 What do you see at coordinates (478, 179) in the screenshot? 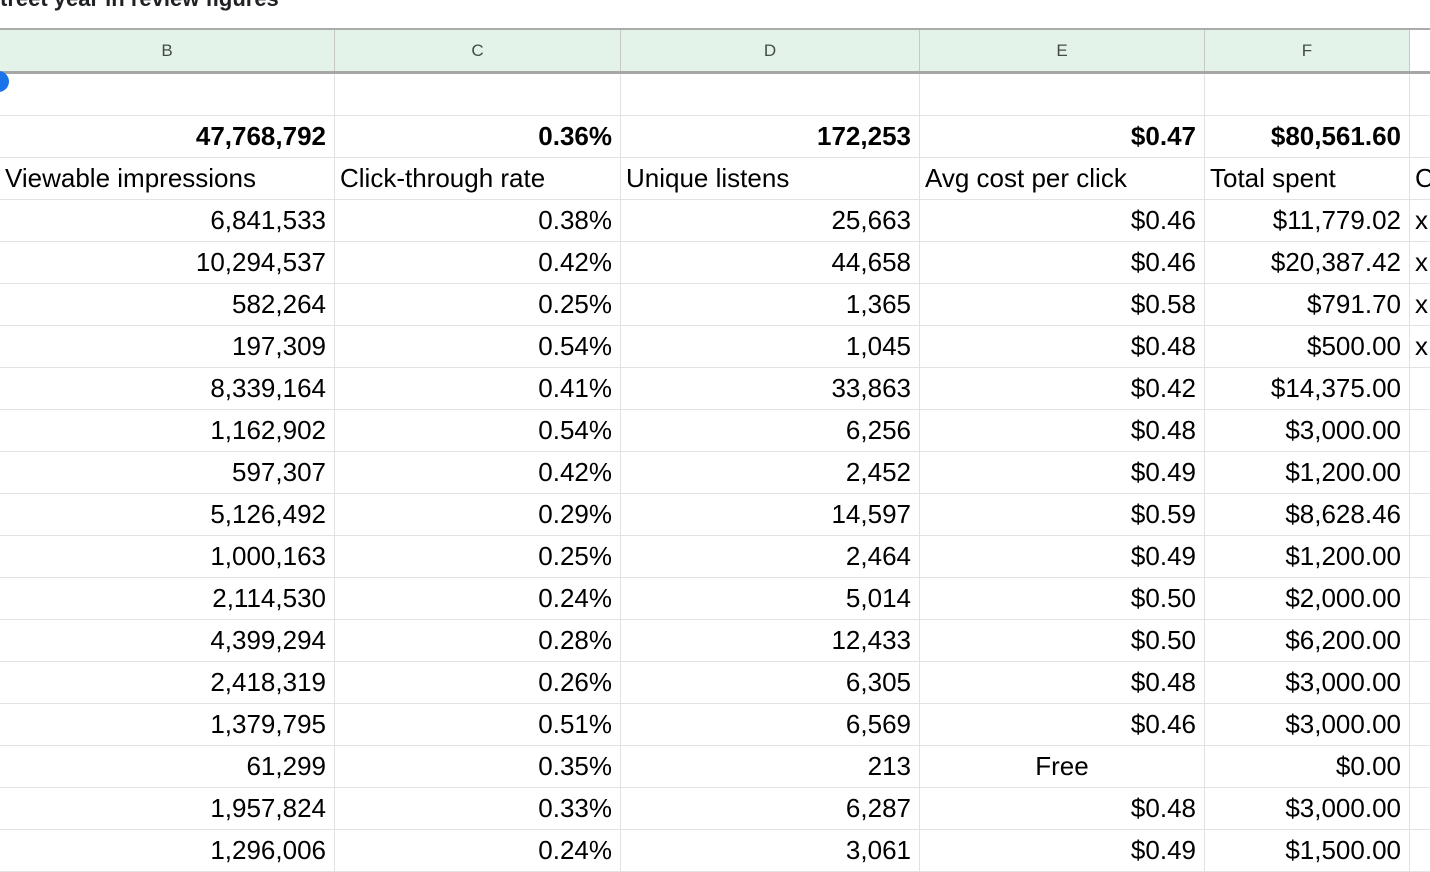
I see `cell-C-field-header-row: Click-through rate` at bounding box center [478, 179].